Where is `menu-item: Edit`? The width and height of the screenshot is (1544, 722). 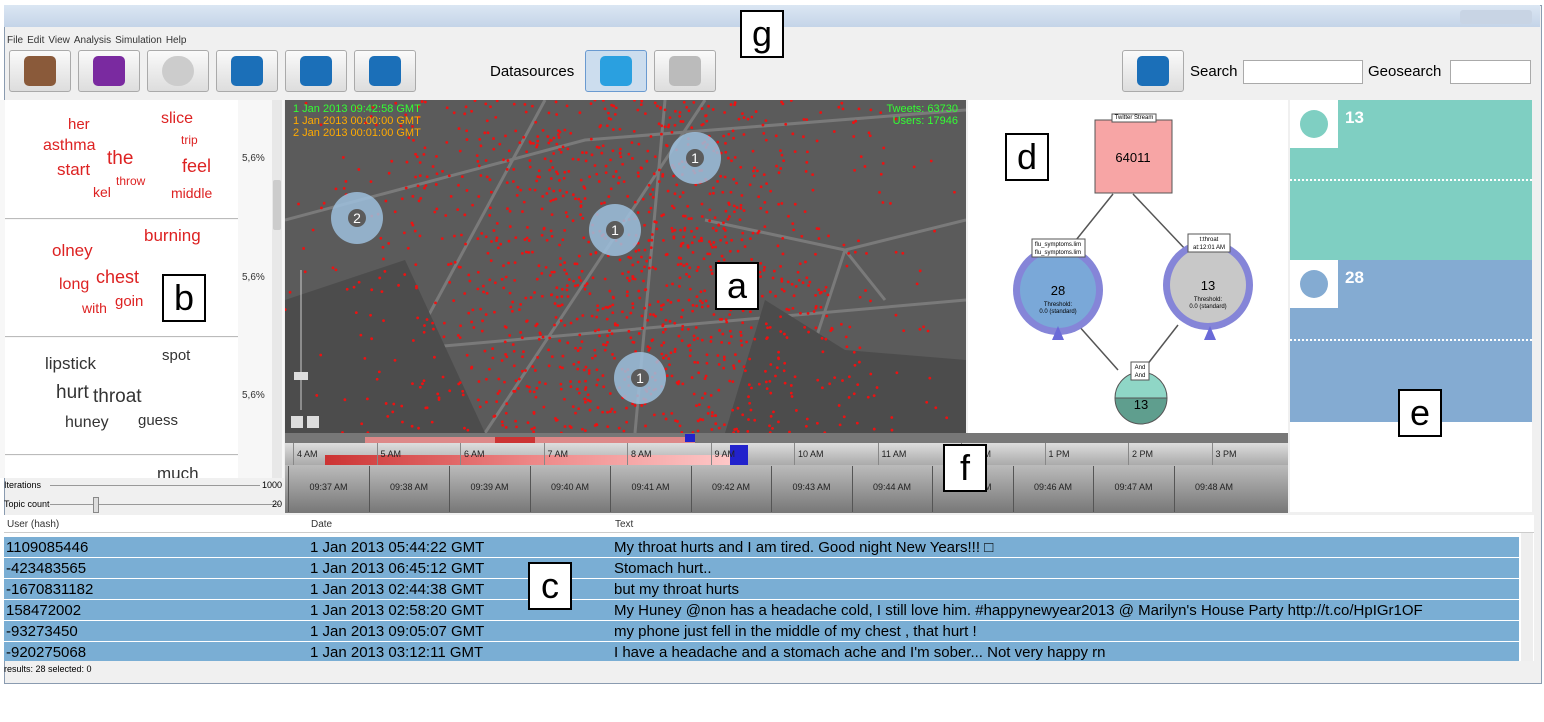 menu-item: Edit is located at coordinates (36, 40).